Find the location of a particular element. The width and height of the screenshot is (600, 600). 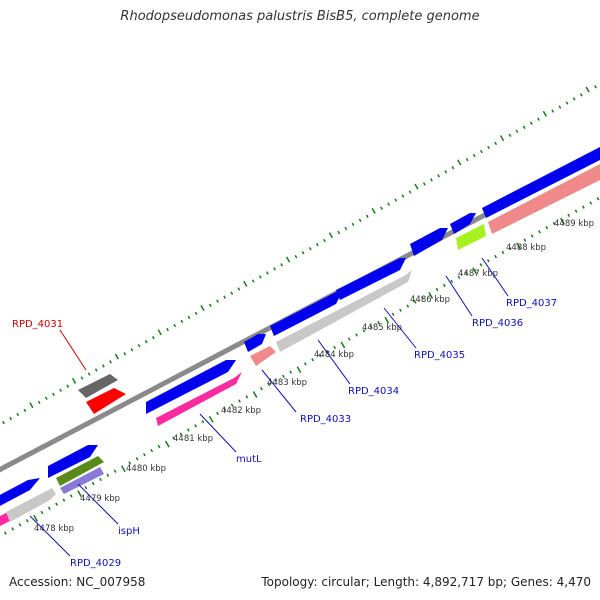

cds-lime is located at coordinates (471, 237).